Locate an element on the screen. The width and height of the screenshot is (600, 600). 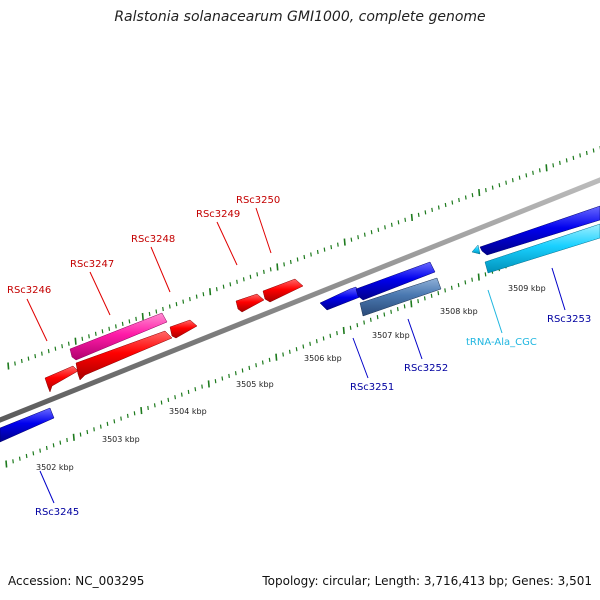
leader-rsc3245 is located at coordinates (47, 487).